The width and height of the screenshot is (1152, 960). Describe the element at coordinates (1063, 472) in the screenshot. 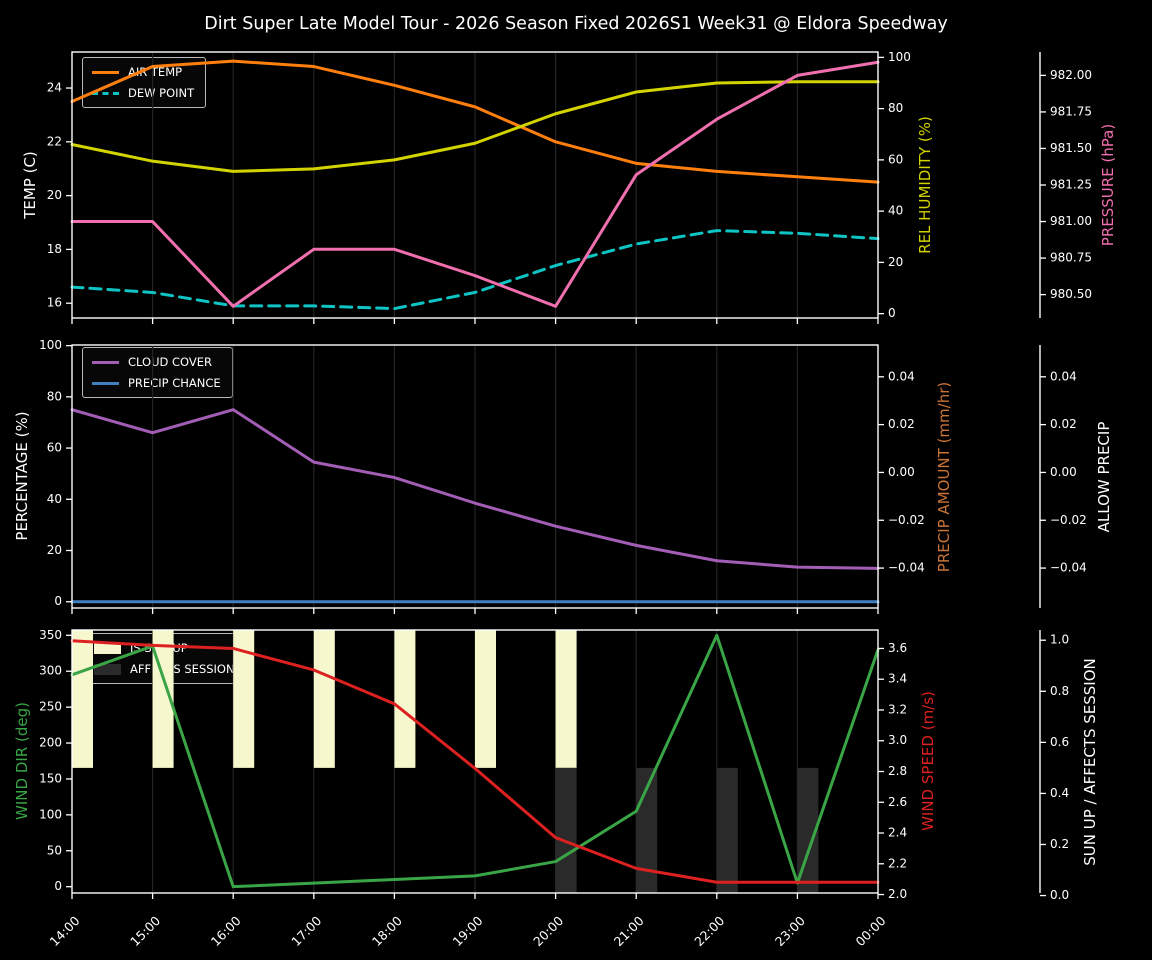

I see `tick-label: 0.00` at that location.